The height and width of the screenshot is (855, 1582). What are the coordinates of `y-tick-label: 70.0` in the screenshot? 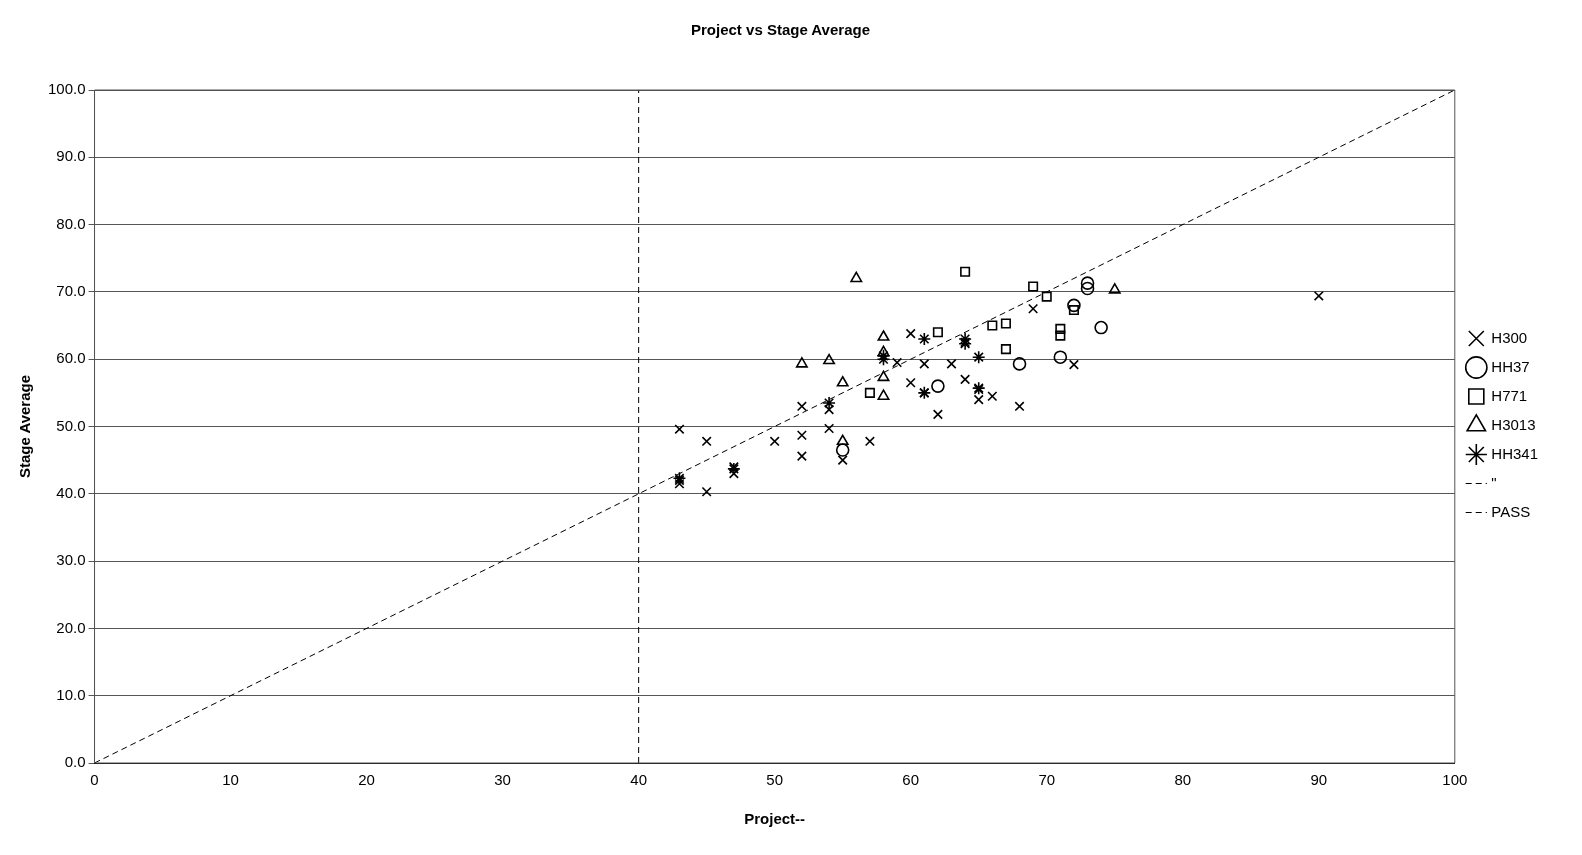 It's located at (71, 291).